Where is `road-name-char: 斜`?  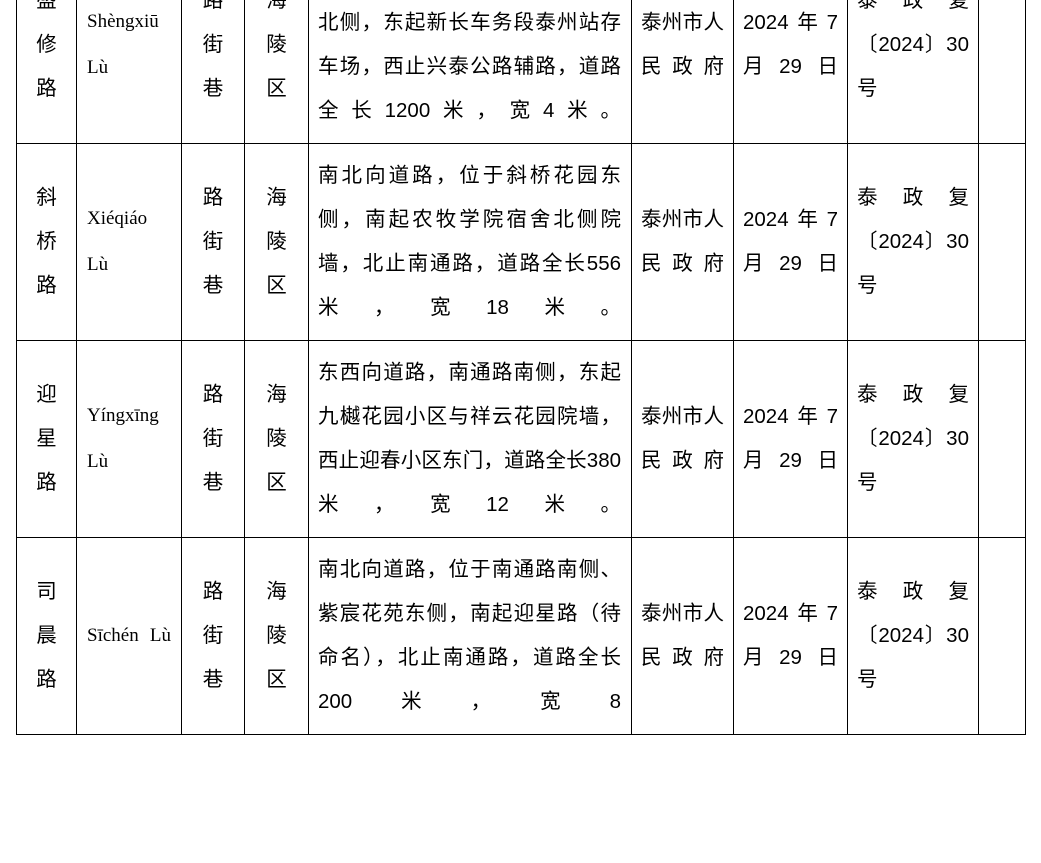 road-name-char: 斜 is located at coordinates (46, 197).